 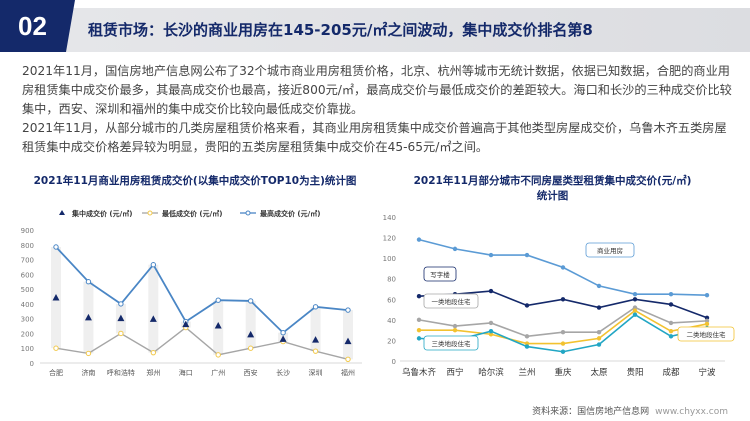 What do you see at coordinates (27, 275) in the screenshot?
I see `y-tick-label: 600` at bounding box center [27, 275].